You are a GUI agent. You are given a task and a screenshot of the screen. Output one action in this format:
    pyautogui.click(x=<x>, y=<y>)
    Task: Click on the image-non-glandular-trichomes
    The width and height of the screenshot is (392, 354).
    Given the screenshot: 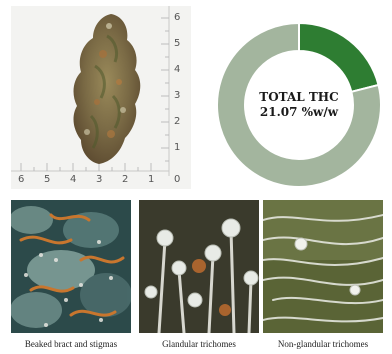 What is the action you would take?
    pyautogui.click(x=323, y=266)
    